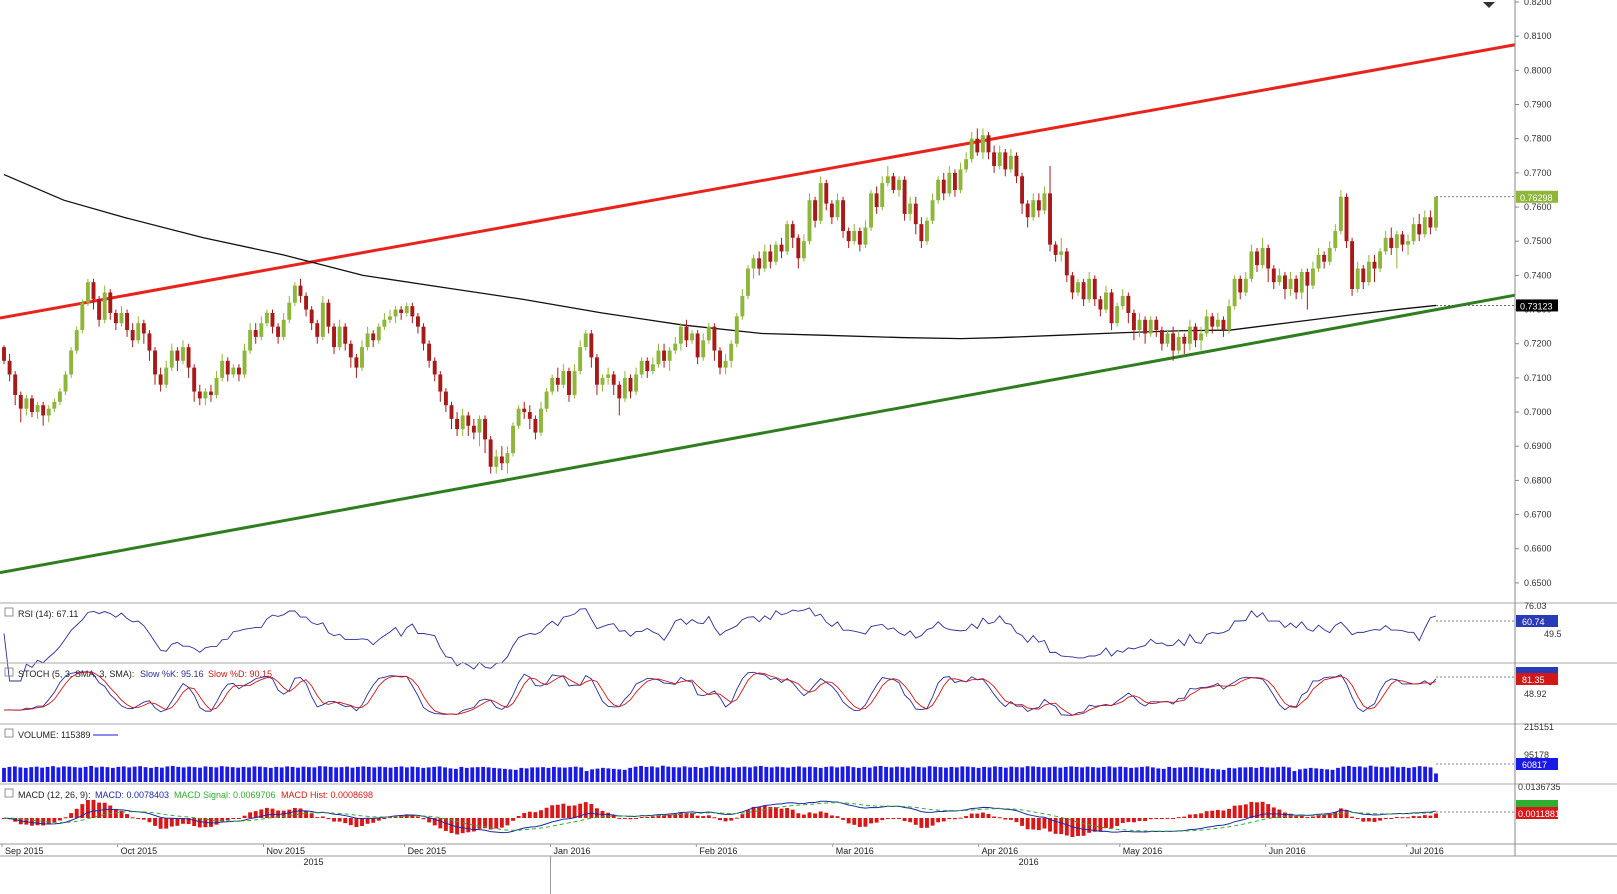  I want to click on volume-label: VOLUME: 115389, so click(54, 735).